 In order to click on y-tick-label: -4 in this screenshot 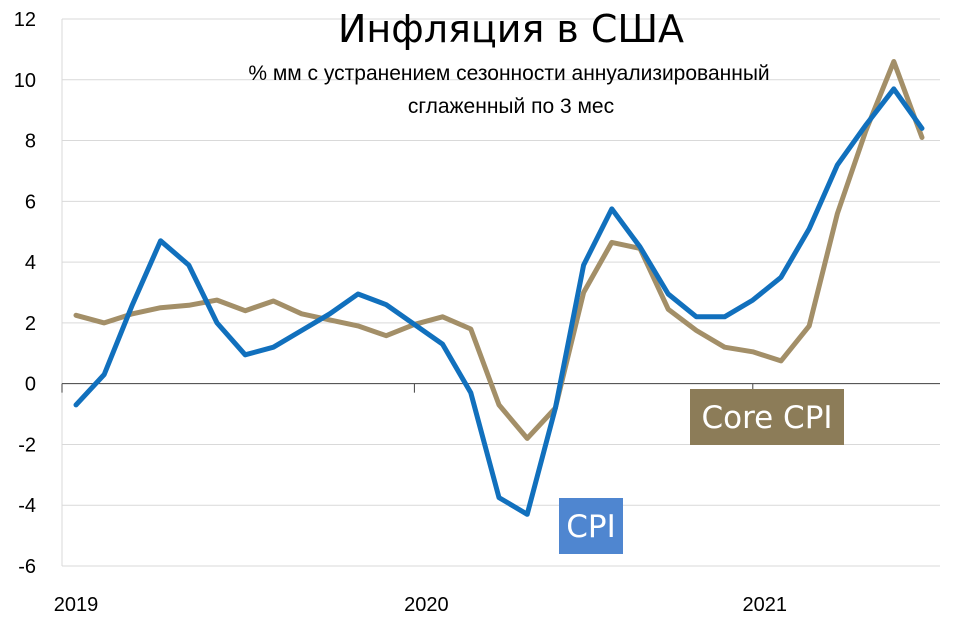, I will do `click(27, 506)`.